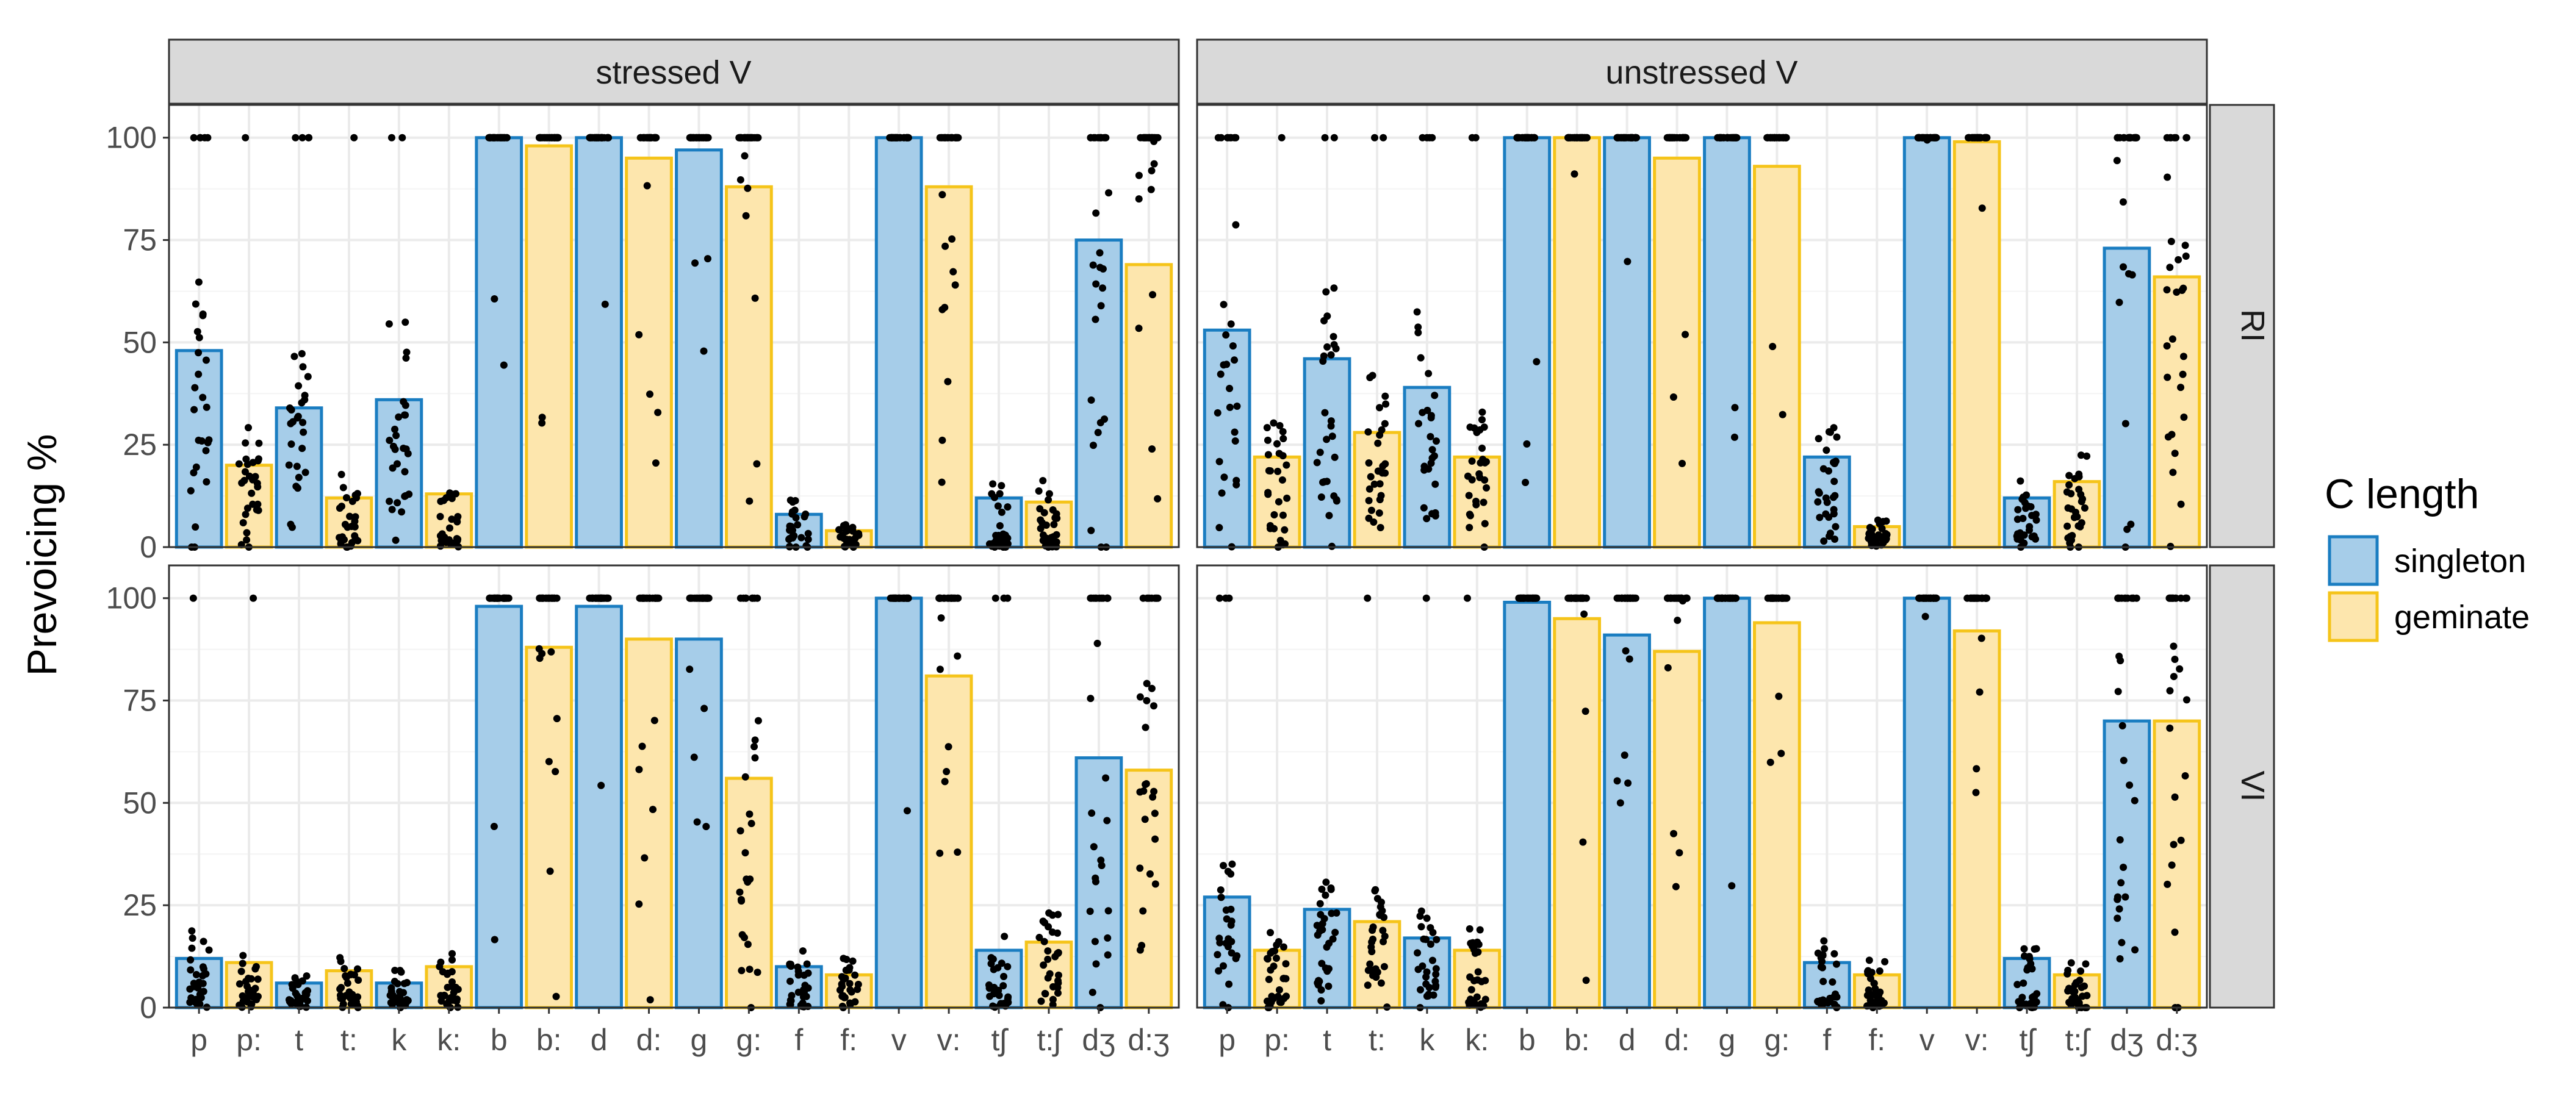 The height and width of the screenshot is (1093, 2576). Describe the element at coordinates (1927, 1040) in the screenshot. I see `x-tick-label: v` at that location.